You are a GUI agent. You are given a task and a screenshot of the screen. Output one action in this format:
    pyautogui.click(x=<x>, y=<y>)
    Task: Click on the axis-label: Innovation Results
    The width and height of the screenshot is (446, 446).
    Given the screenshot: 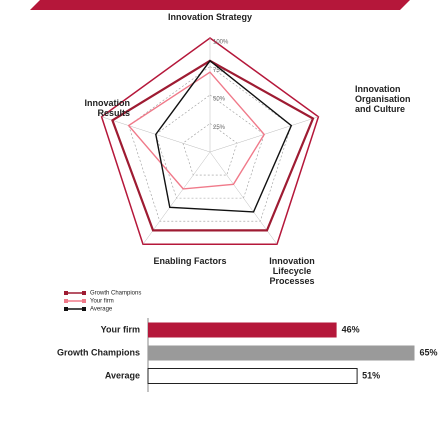 What is the action you would take?
    pyautogui.click(x=107, y=108)
    